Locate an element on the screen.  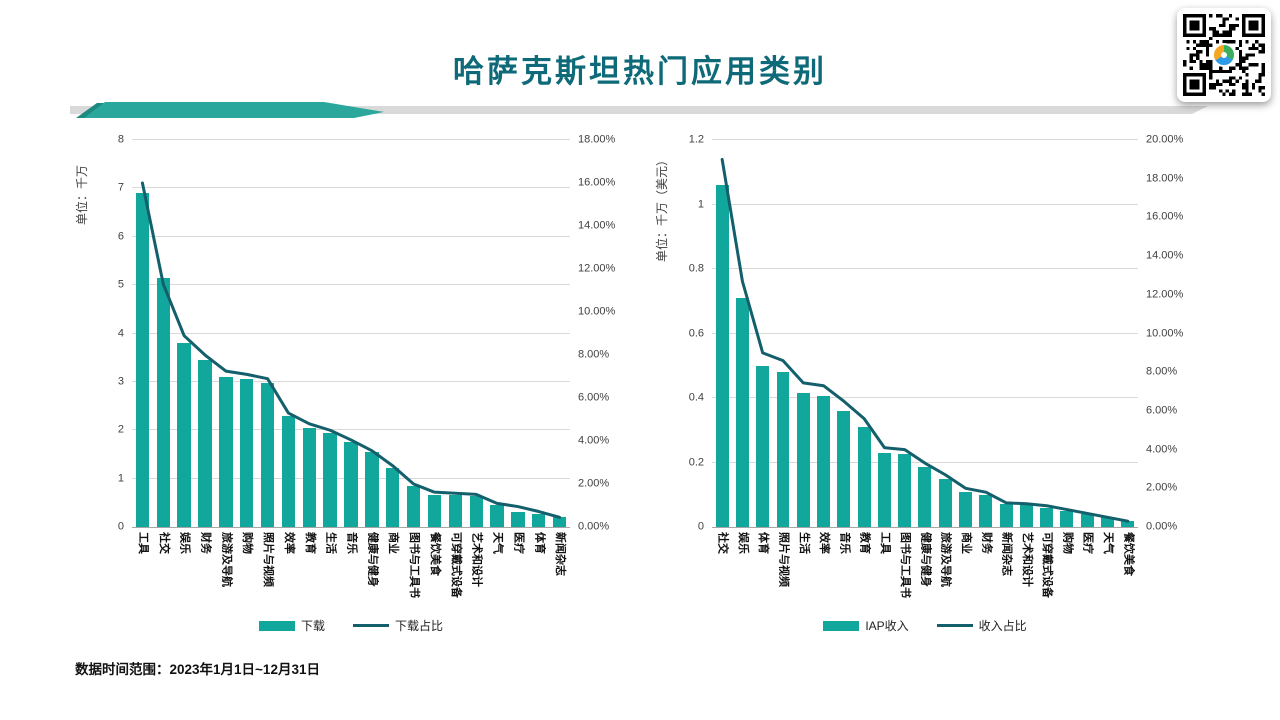
legend-item: 下载占比 is located at coordinates (398, 625).